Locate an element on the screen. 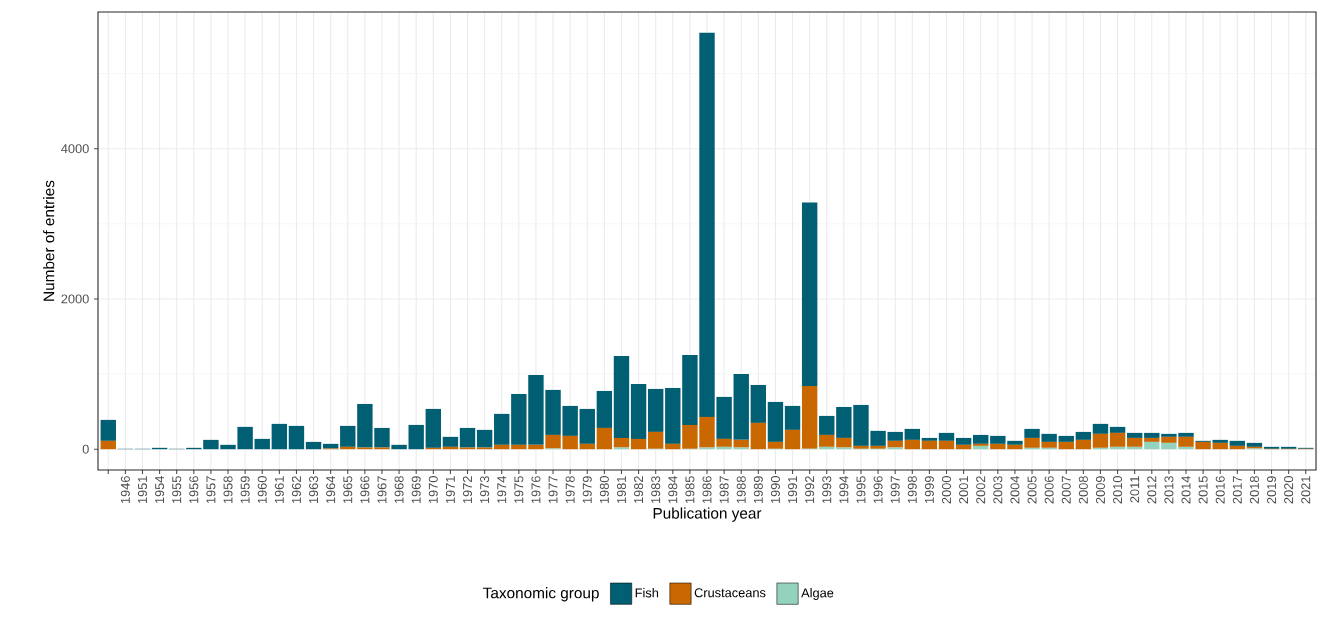 The image size is (1323, 632). x-tick-label: 1997 is located at coordinates (895, 490).